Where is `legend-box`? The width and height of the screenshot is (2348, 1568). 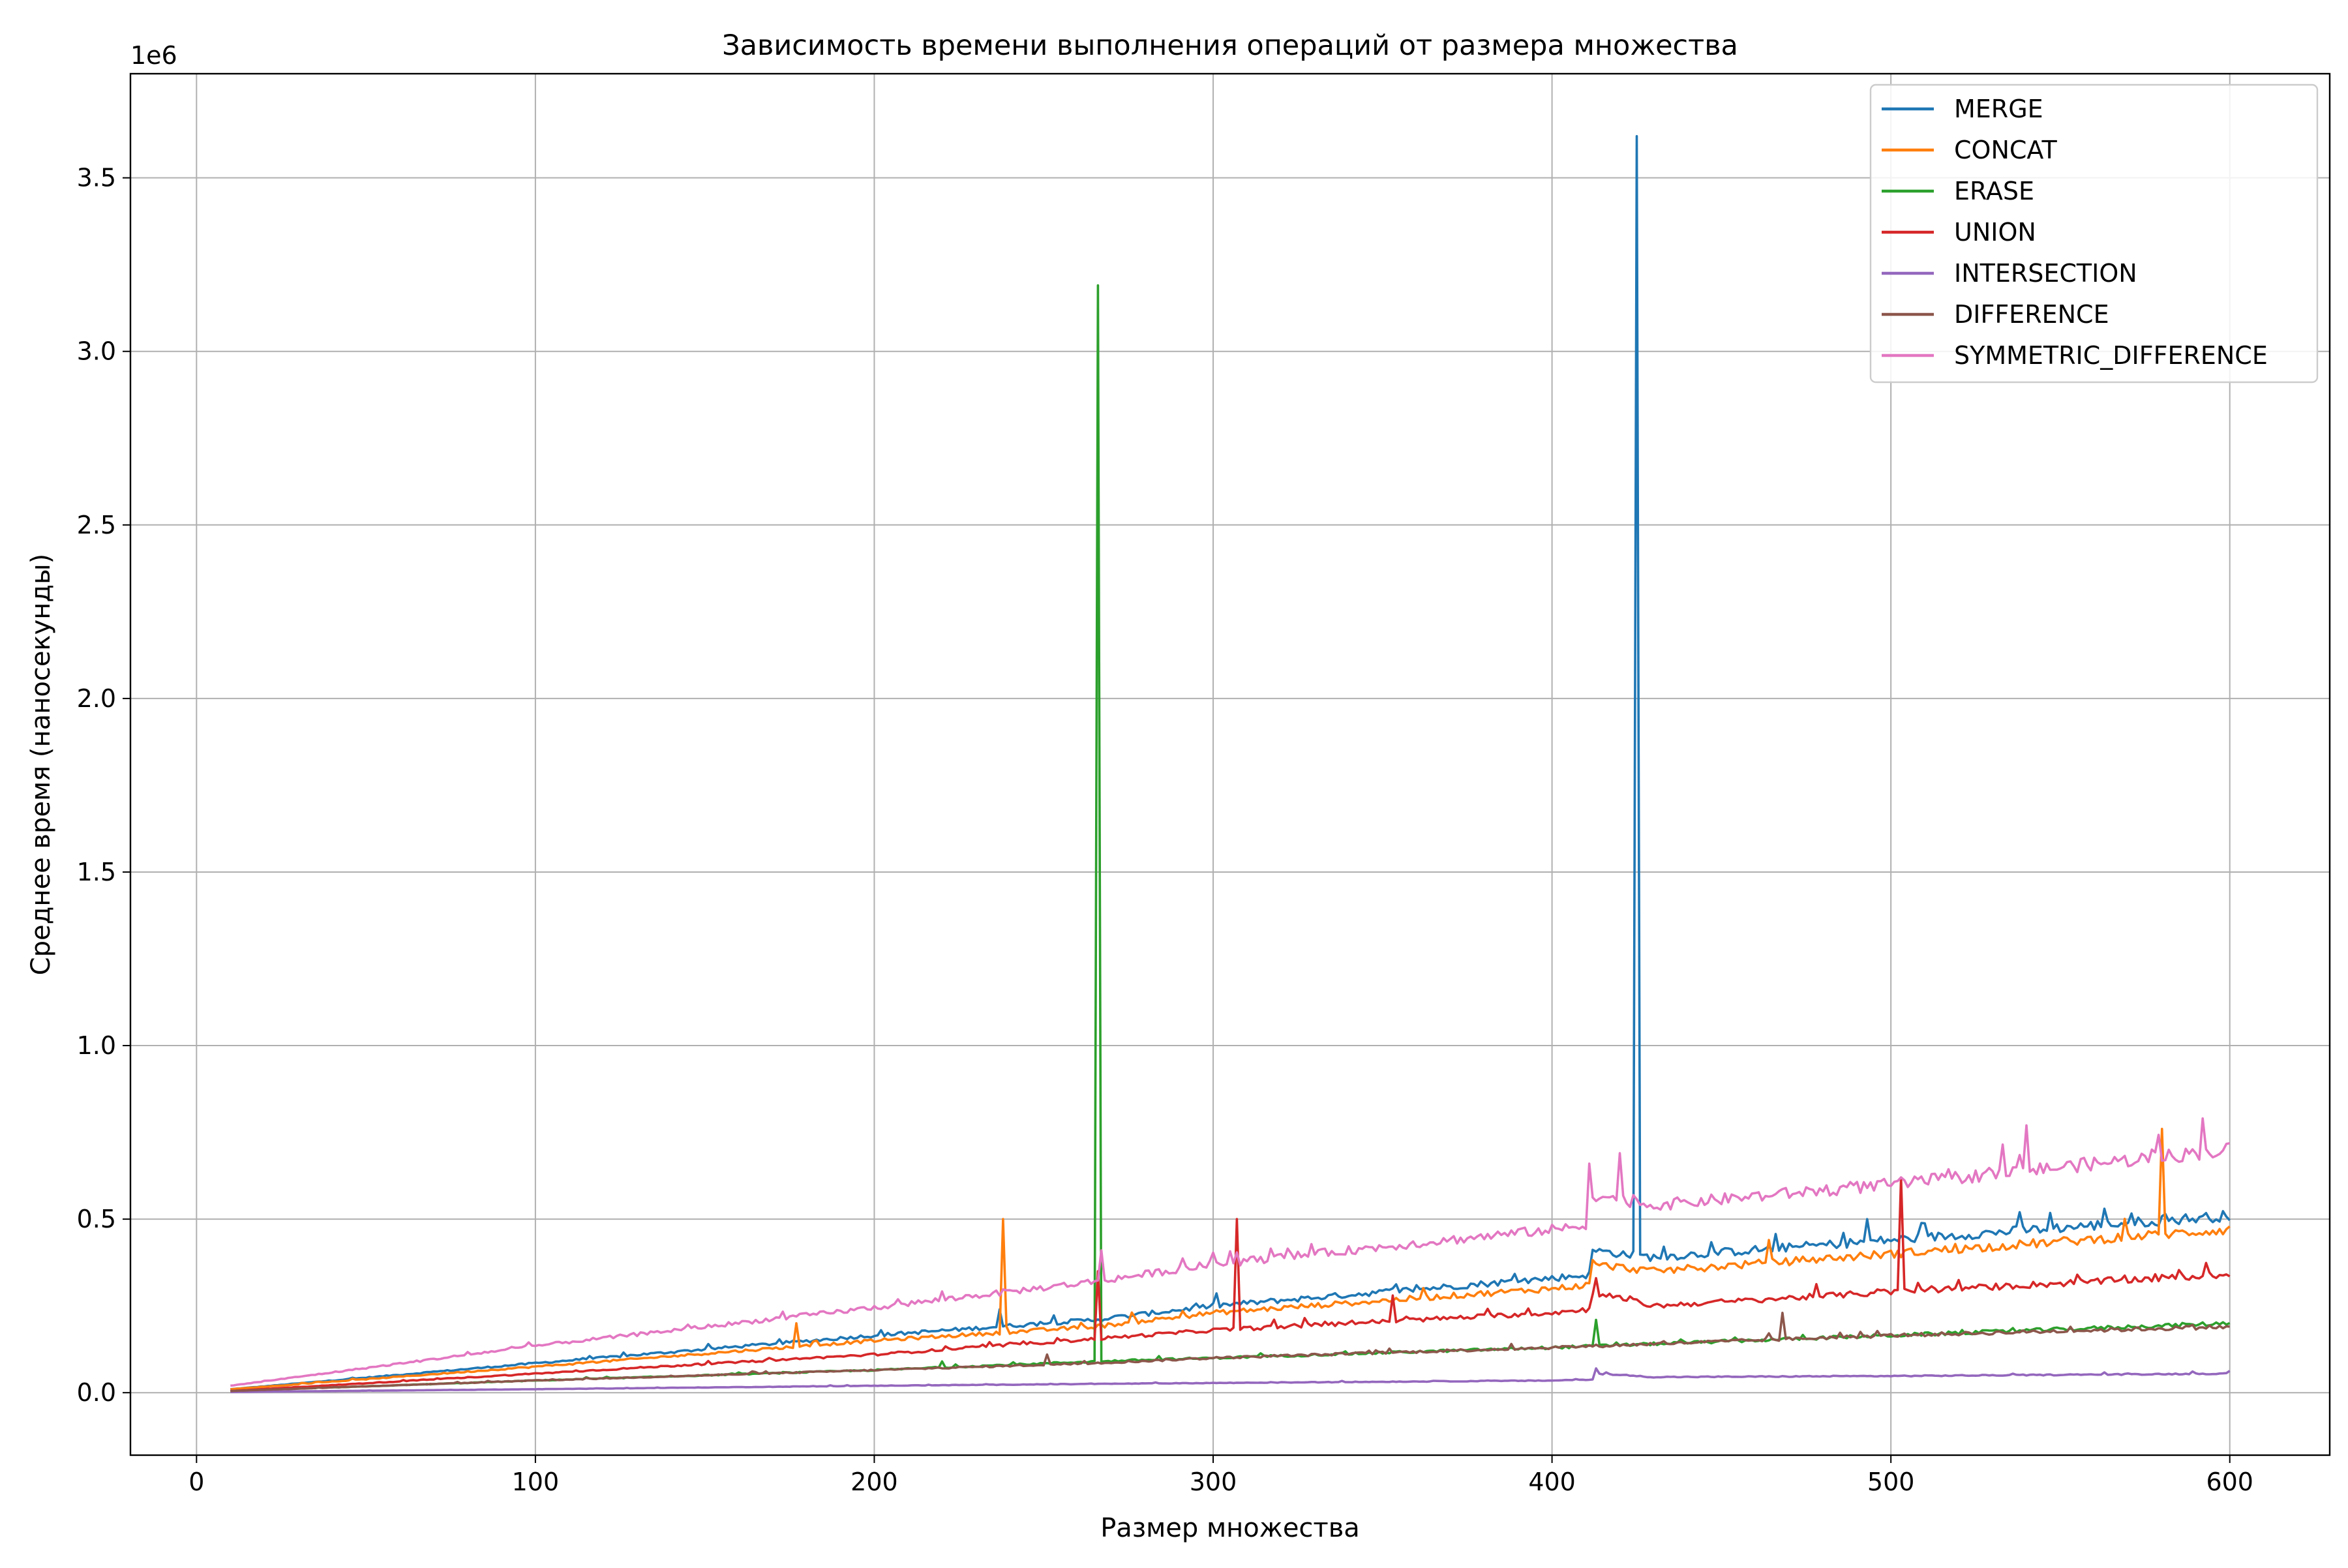 legend-box is located at coordinates (2094, 233).